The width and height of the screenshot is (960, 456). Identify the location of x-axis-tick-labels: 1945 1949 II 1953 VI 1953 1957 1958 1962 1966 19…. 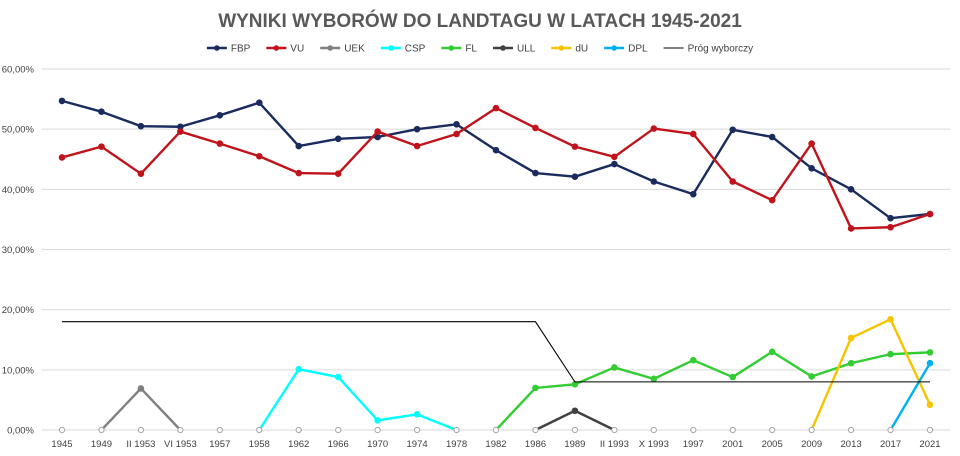
(495, 444).